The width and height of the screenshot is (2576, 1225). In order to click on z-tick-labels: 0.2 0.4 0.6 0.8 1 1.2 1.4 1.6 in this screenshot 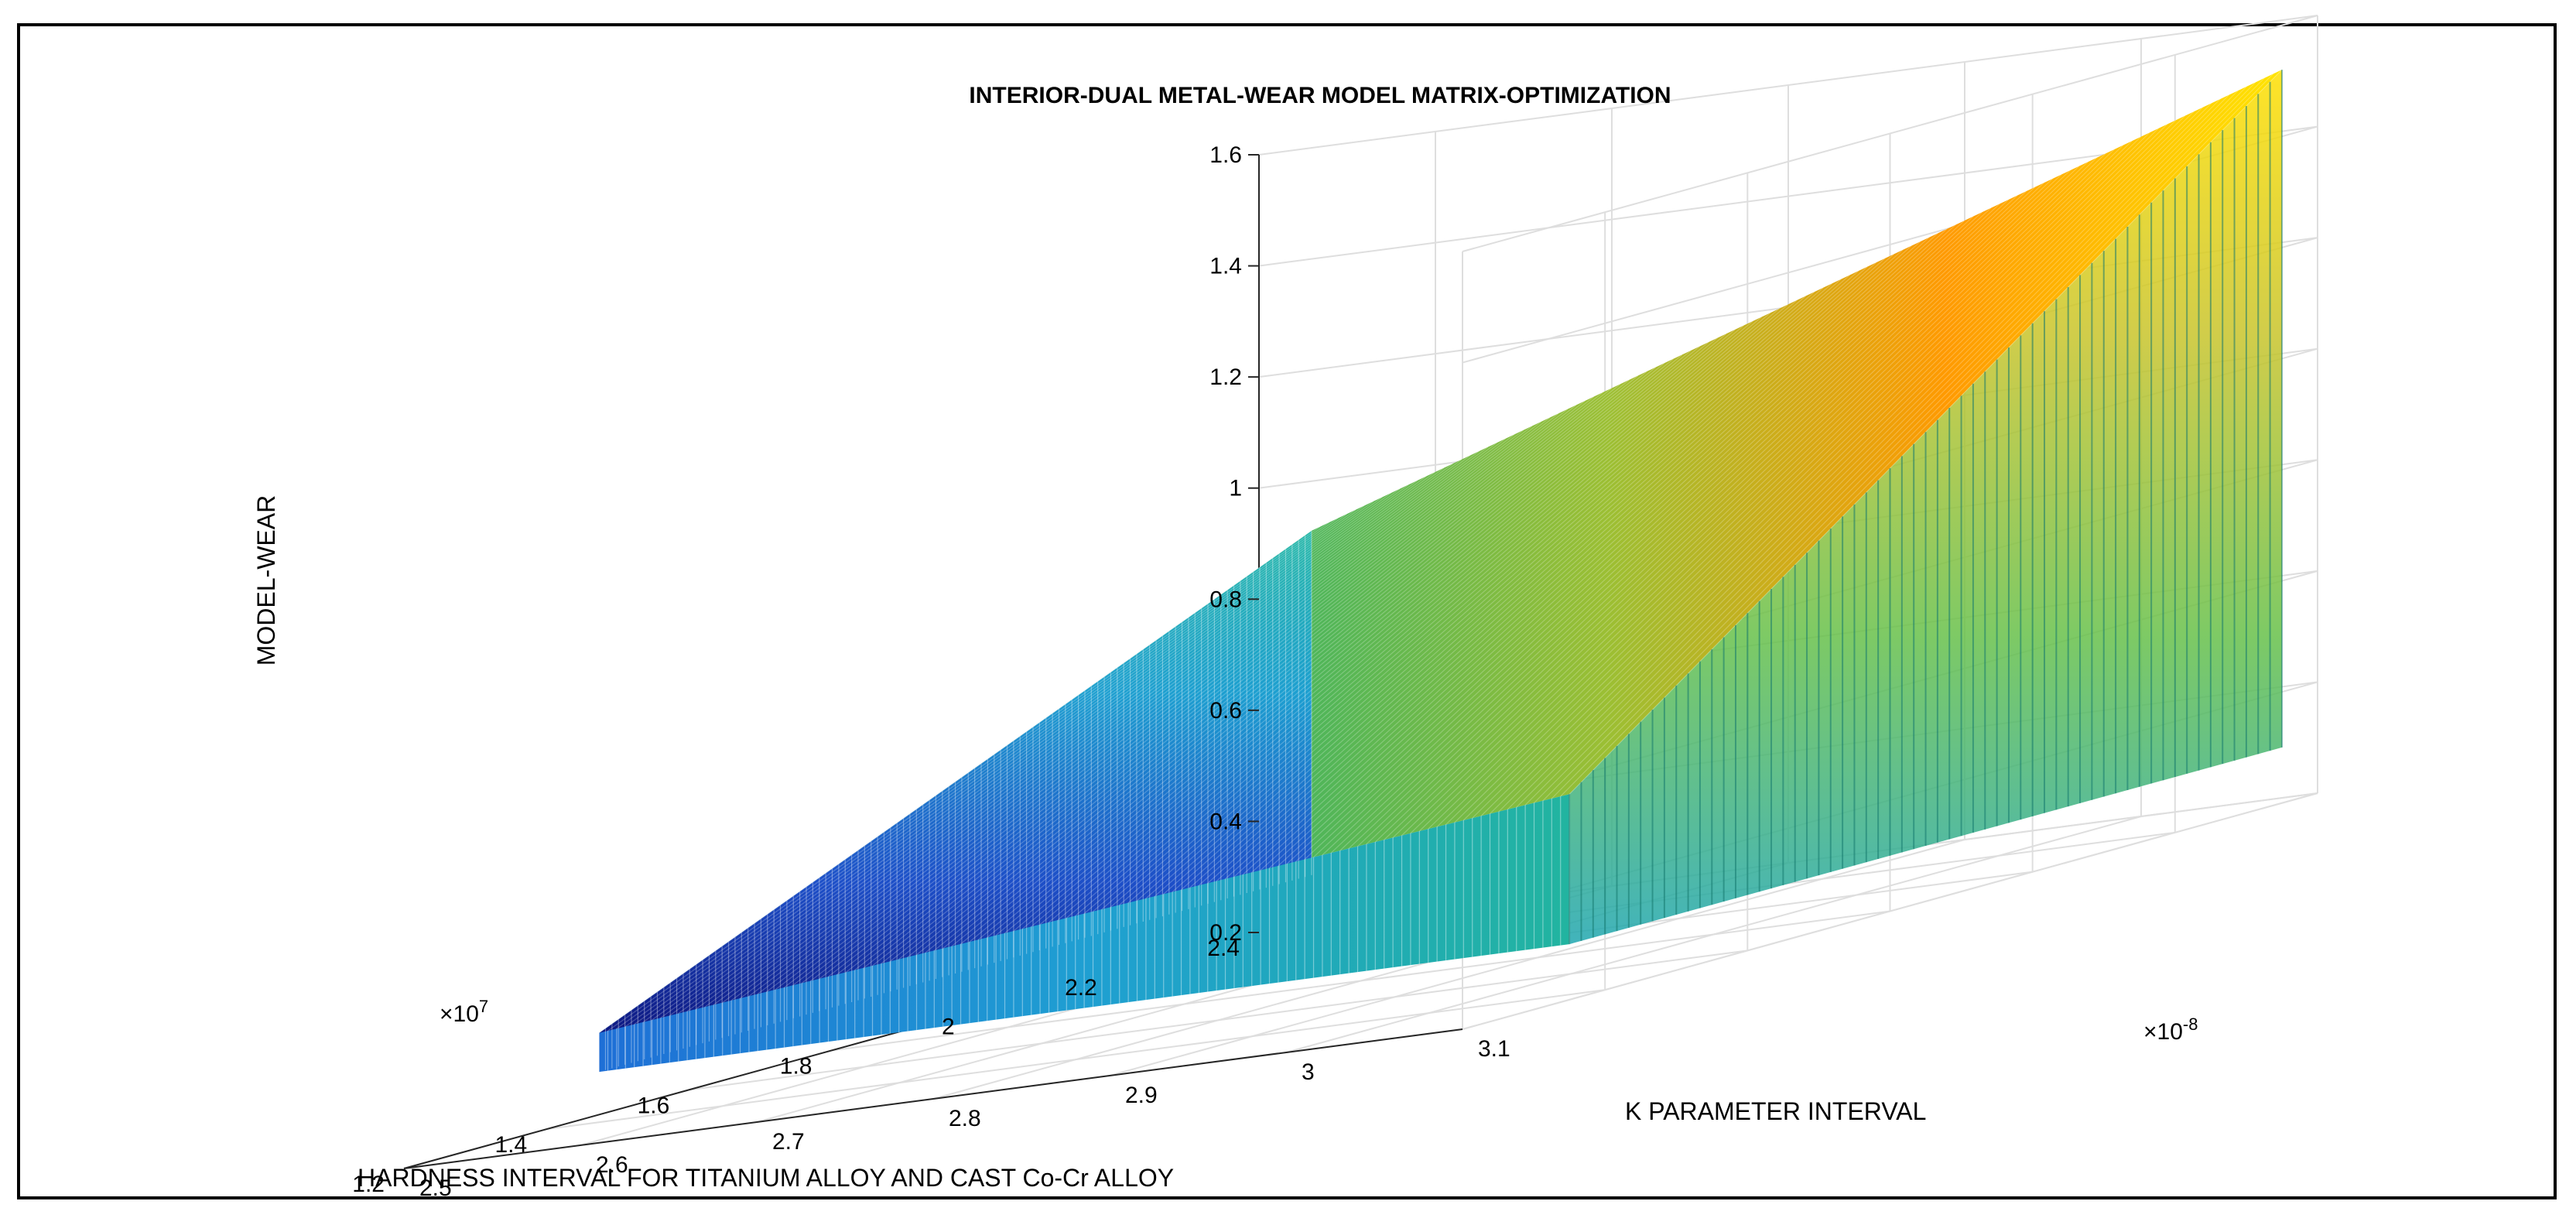, I will do `click(1234, 544)`.